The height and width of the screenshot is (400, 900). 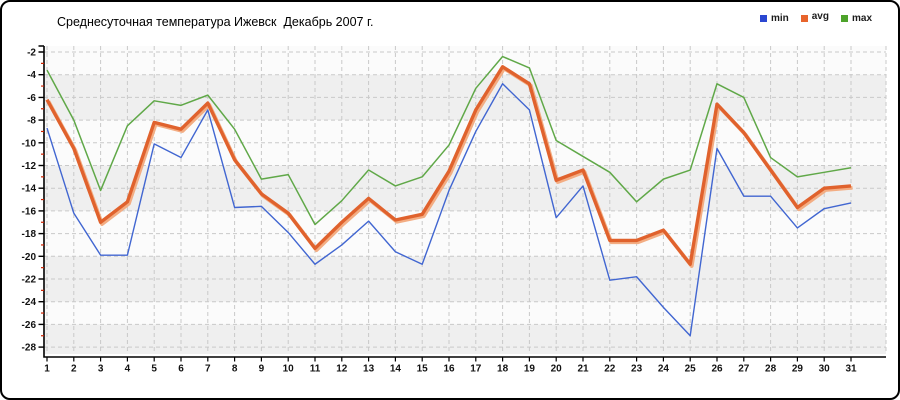 I want to click on svg-text: 9, so click(x=262, y=369).